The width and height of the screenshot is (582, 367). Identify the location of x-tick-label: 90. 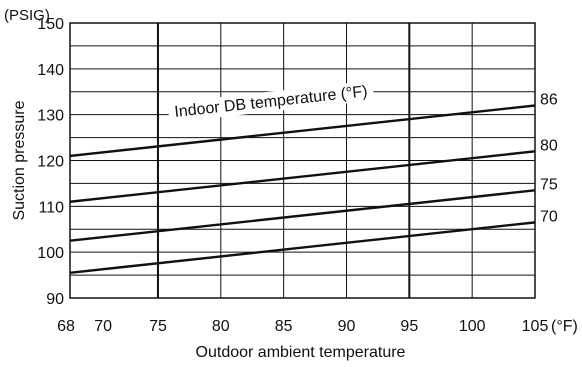
(347, 326).